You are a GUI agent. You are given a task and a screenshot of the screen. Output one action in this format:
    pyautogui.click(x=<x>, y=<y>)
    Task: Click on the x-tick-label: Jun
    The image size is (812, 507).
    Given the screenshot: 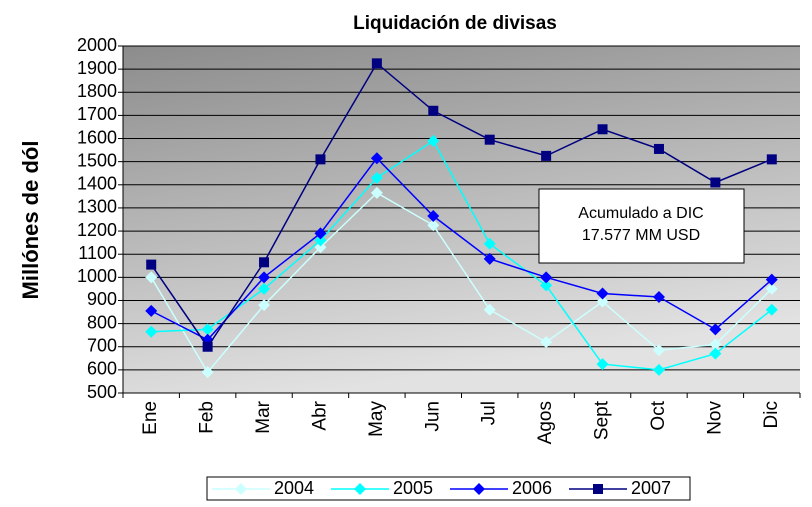 What is the action you would take?
    pyautogui.click(x=432, y=416)
    